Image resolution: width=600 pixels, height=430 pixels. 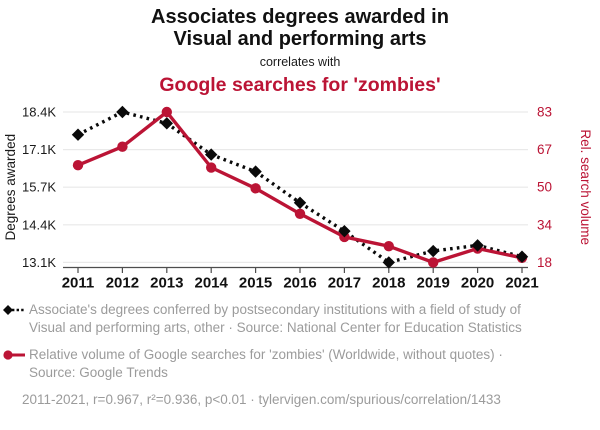 What do you see at coordinates (344, 283) in the screenshot?
I see `x-axis-tick-label: 2017` at bounding box center [344, 283].